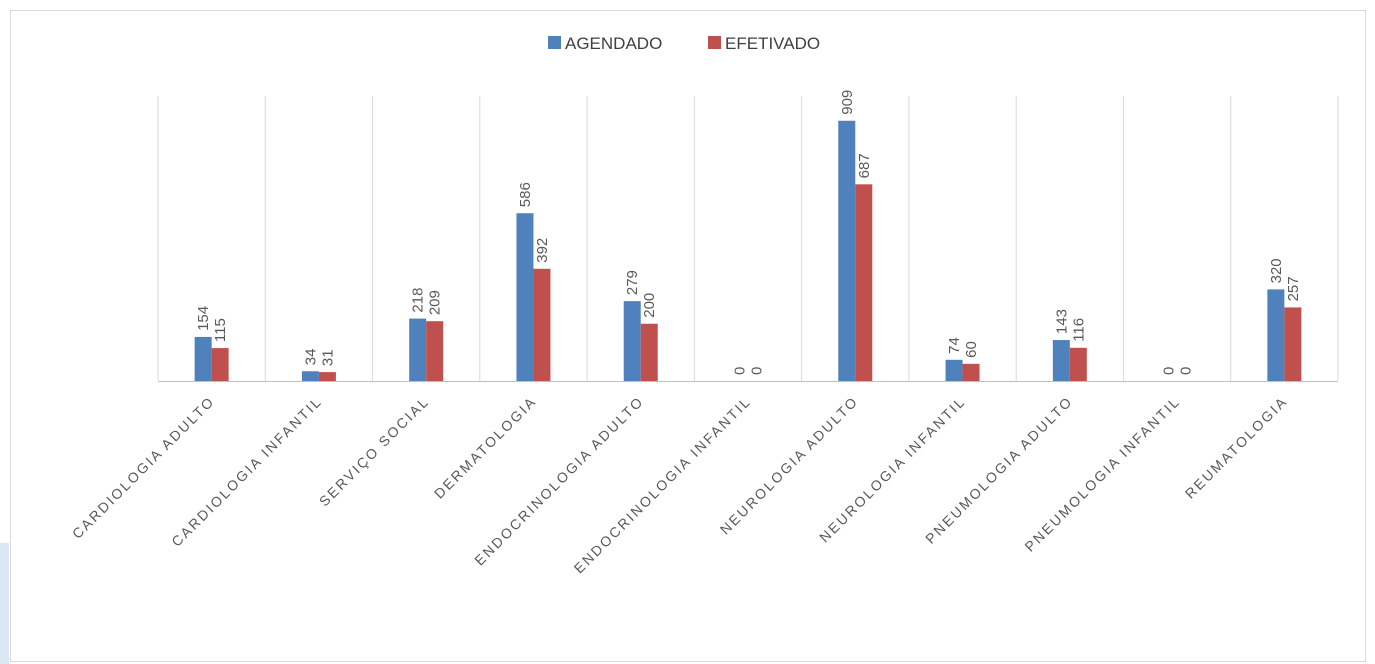  I want to click on category-label: REUMATOLOGIA, so click(1236, 447).